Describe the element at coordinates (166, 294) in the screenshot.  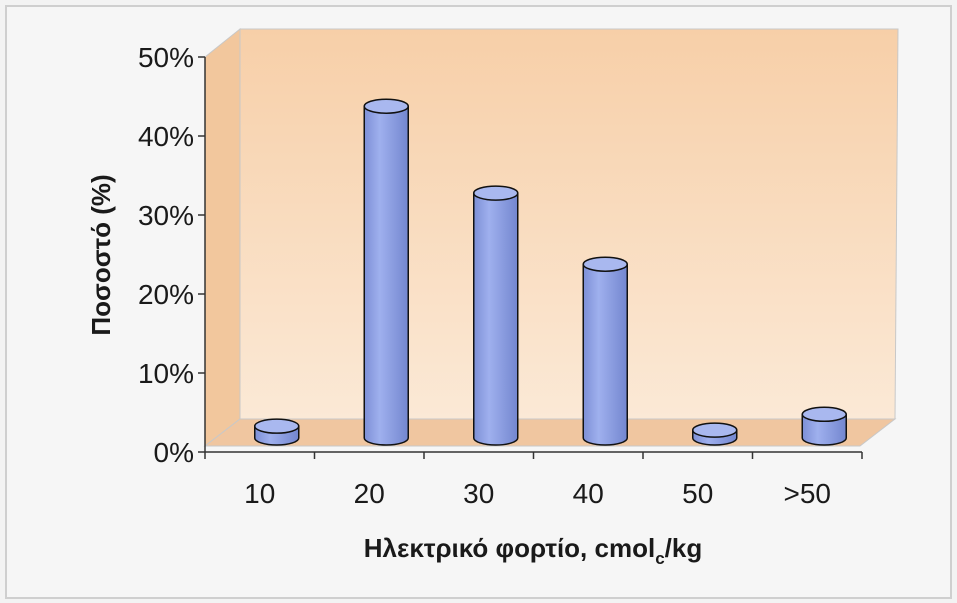
I see `y-tick-label: 20%` at that location.